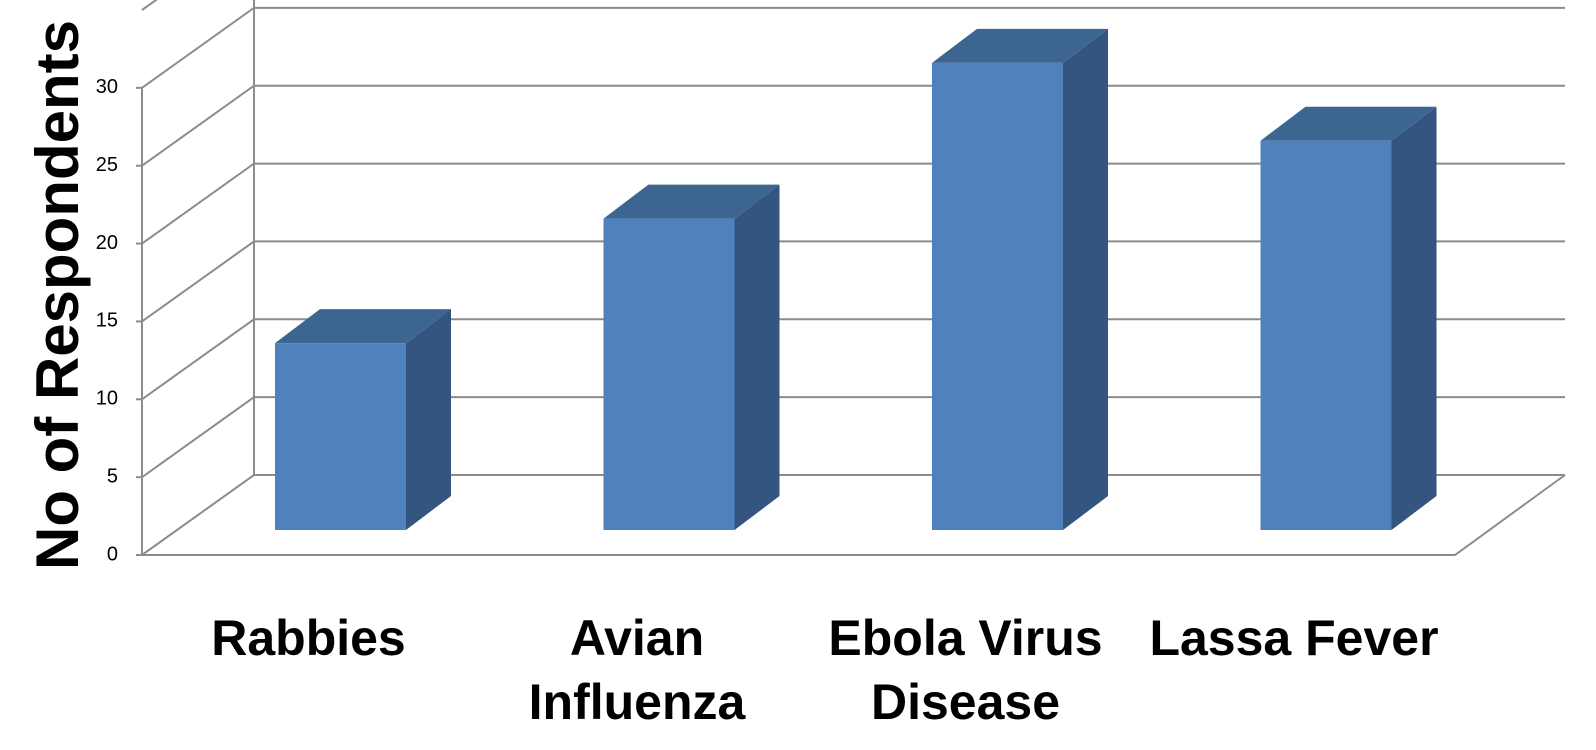  What do you see at coordinates (112, 476) in the screenshot?
I see `y-tick-label: 5` at bounding box center [112, 476].